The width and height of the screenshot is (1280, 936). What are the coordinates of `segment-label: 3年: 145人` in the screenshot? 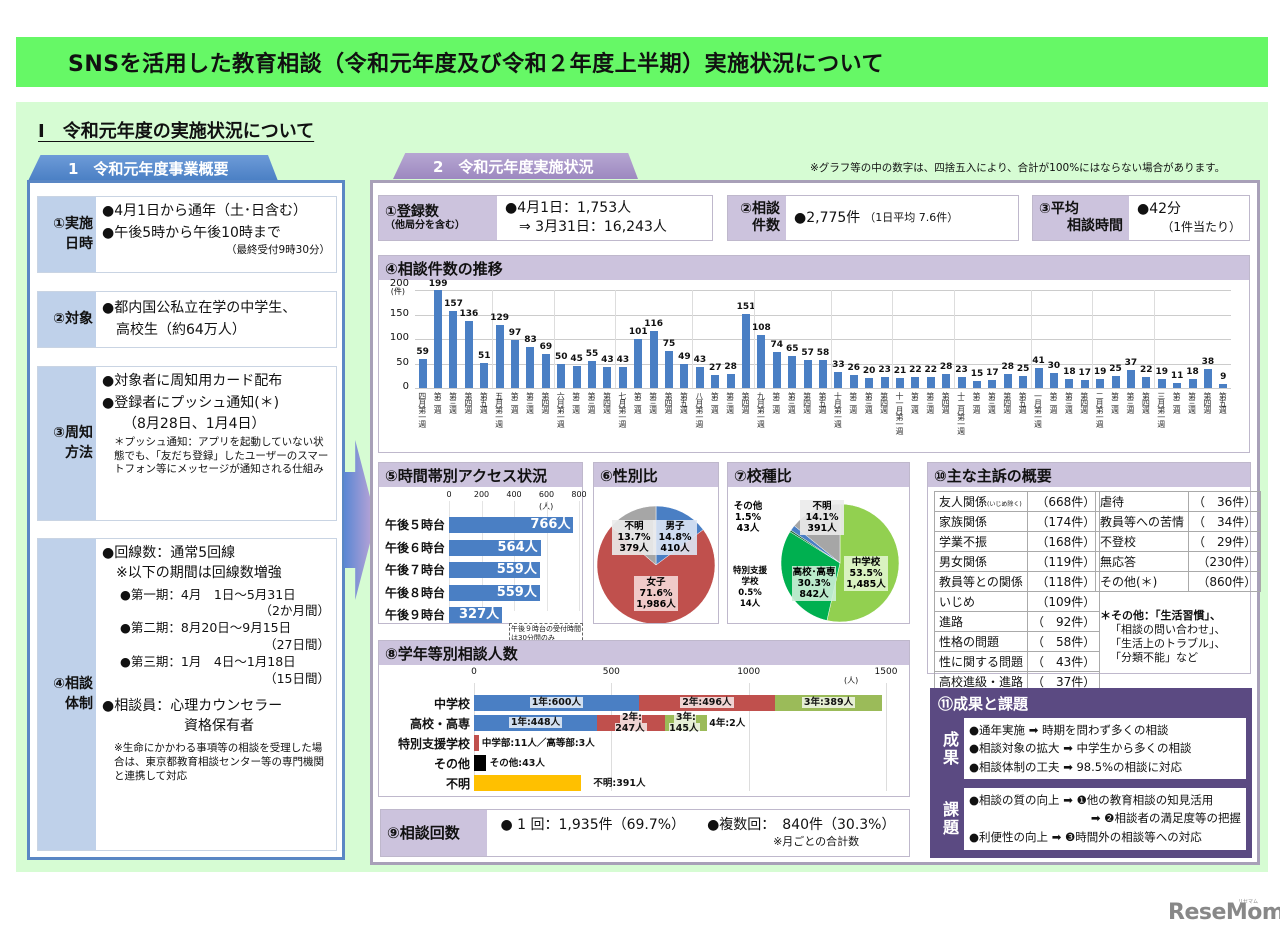 It's located at (685, 723).